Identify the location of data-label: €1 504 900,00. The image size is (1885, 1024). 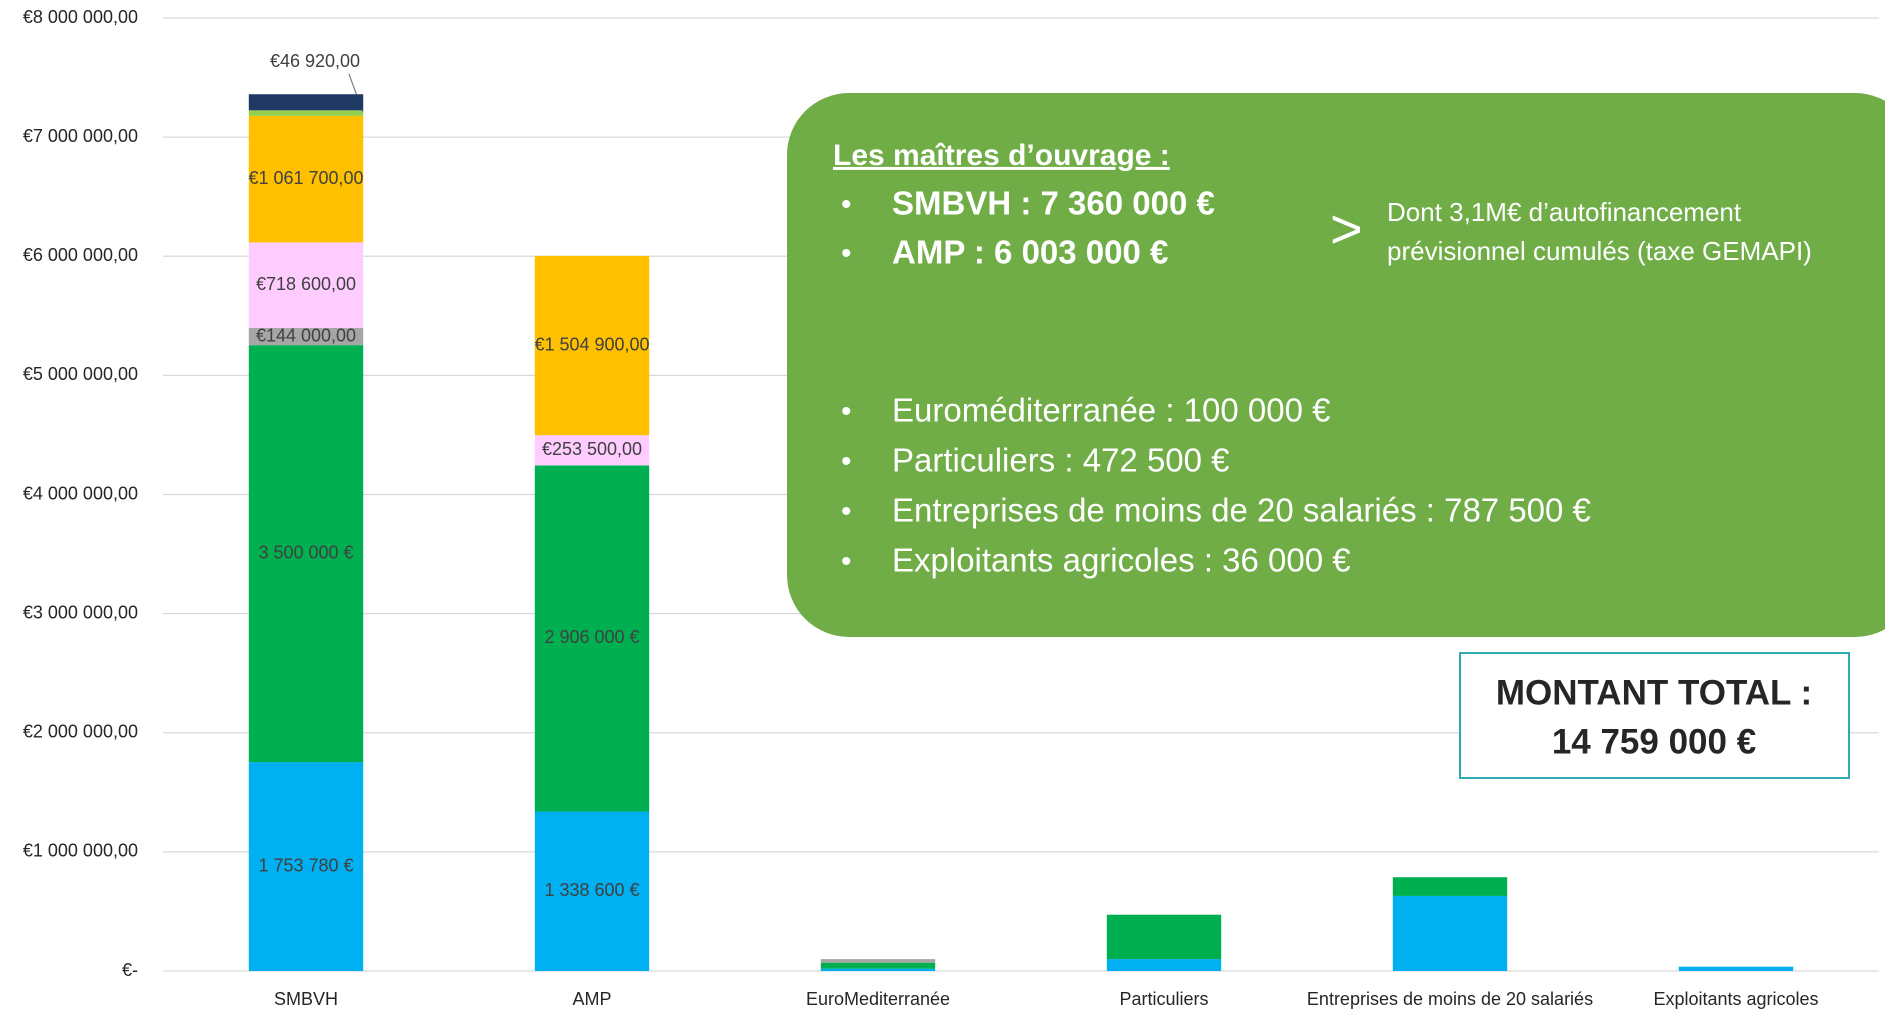
(591, 344).